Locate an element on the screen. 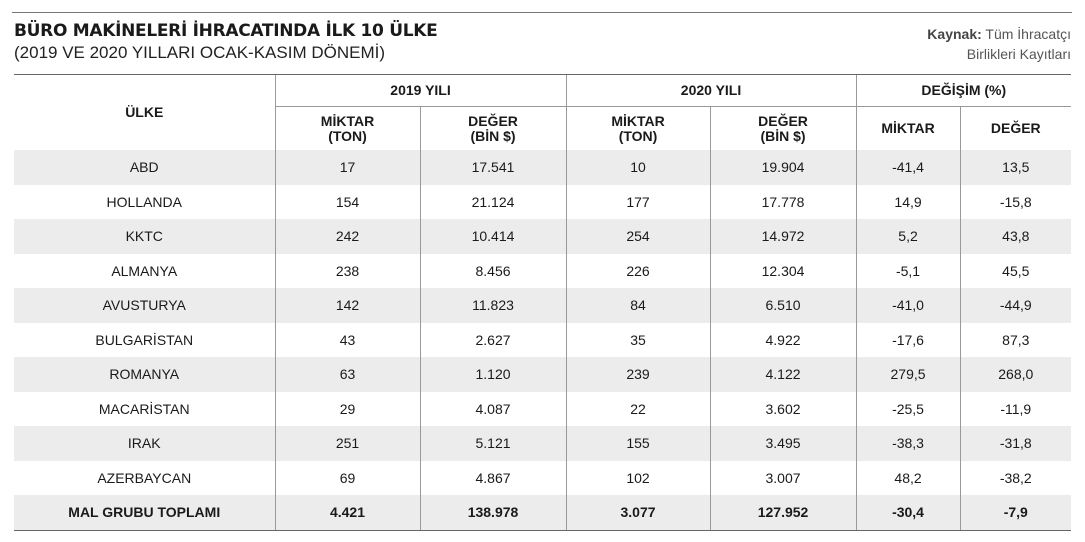  cell-change-val: -15,8 is located at coordinates (1015, 201).